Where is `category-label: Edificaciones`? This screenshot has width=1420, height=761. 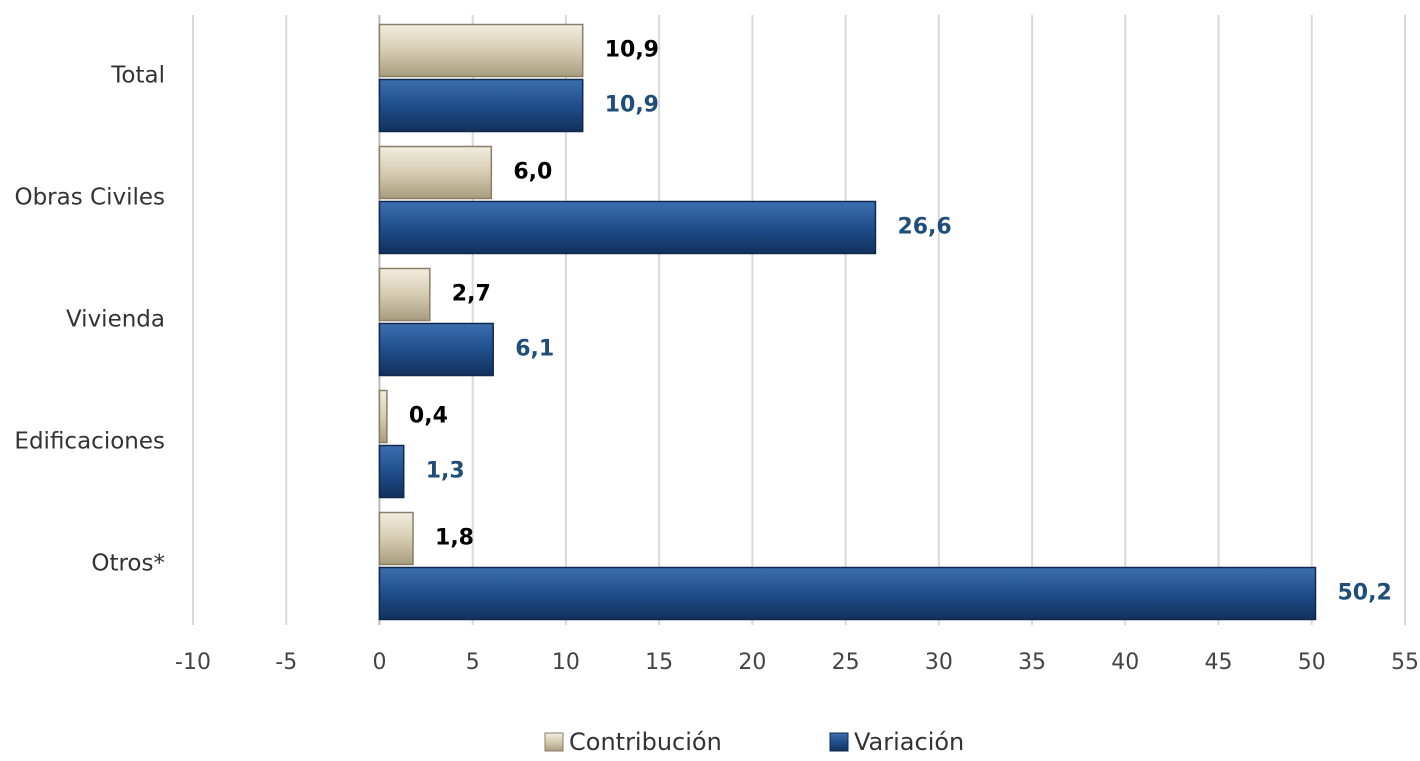 category-label: Edificaciones is located at coordinates (89, 442).